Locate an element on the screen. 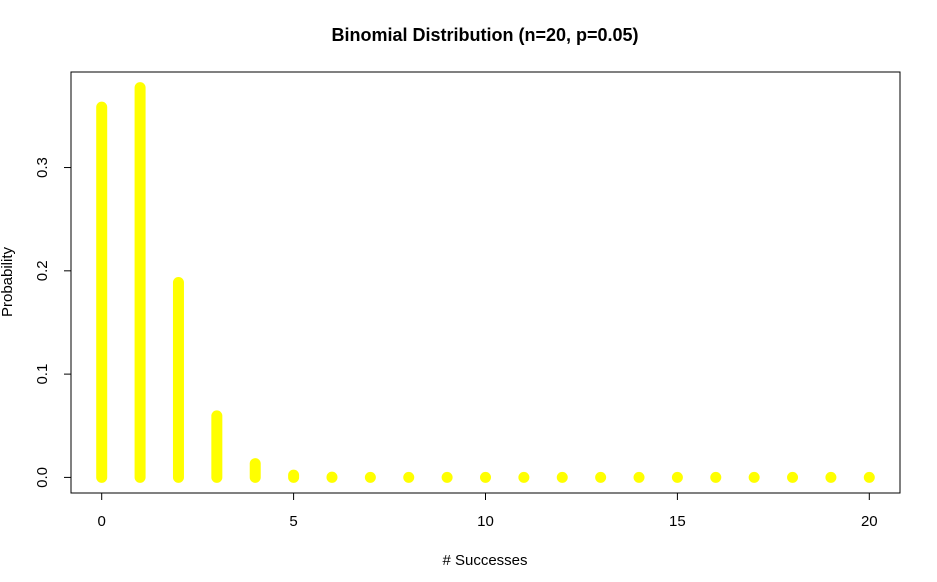  y-tick-label: 0.1 is located at coordinates (42, 374).